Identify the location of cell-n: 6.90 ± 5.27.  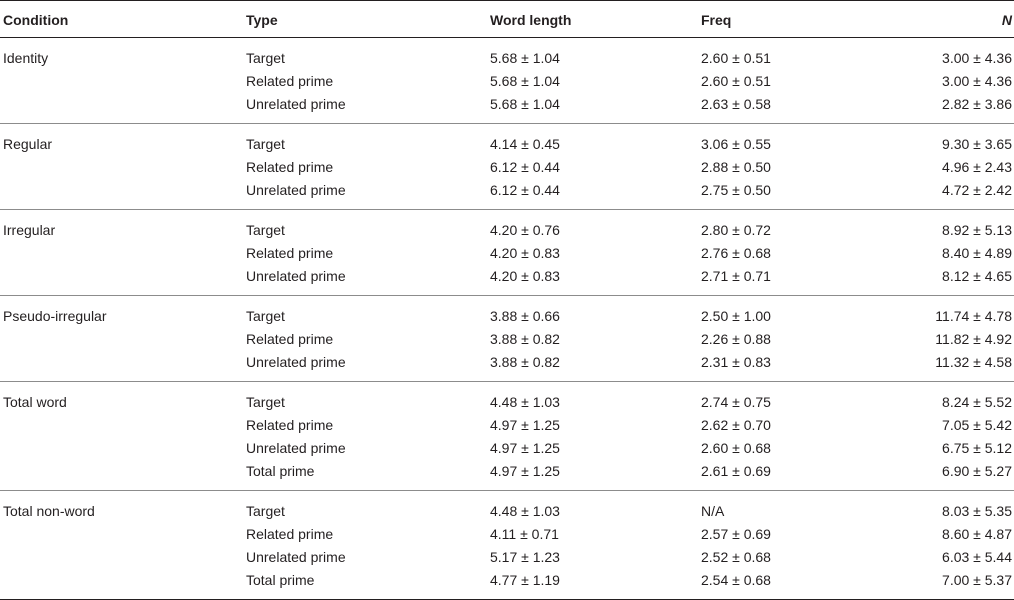
(955, 475).